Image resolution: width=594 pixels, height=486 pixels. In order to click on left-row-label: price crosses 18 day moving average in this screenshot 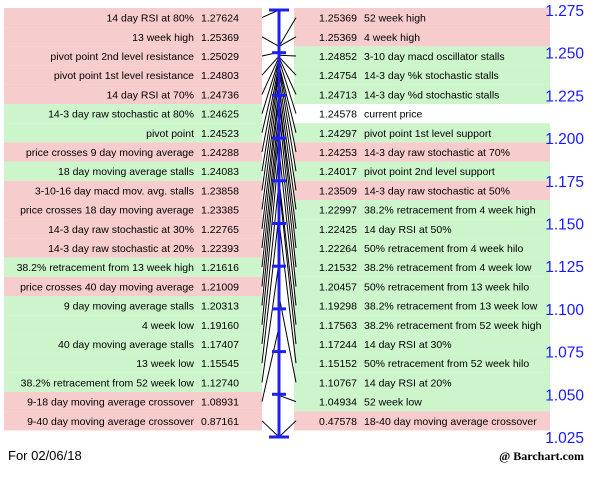, I will do `click(107, 211)`.